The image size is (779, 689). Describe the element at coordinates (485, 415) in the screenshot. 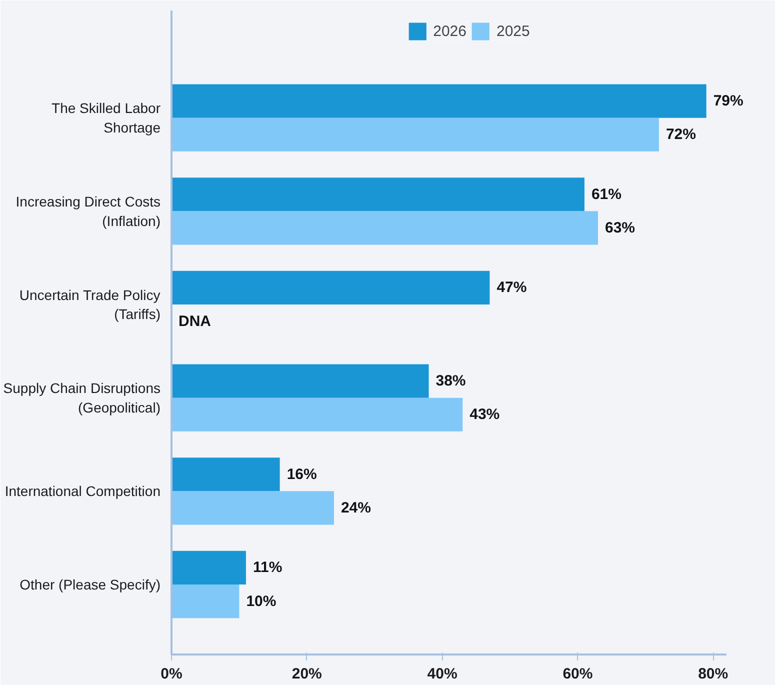

I see `data-label: 43%` at that location.